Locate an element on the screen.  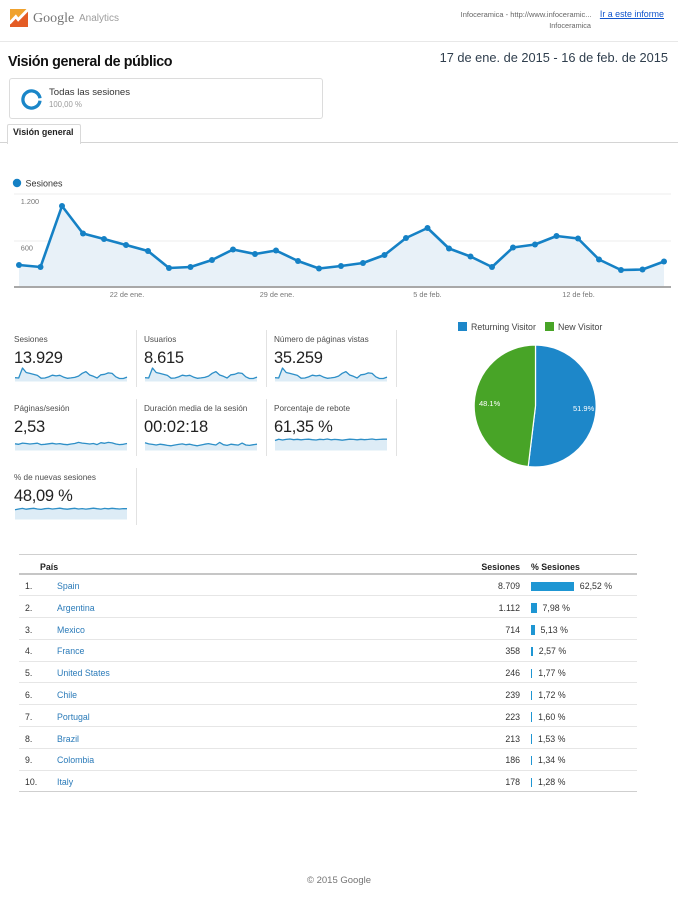
svg-text: 51.9% is located at coordinates (584, 408).